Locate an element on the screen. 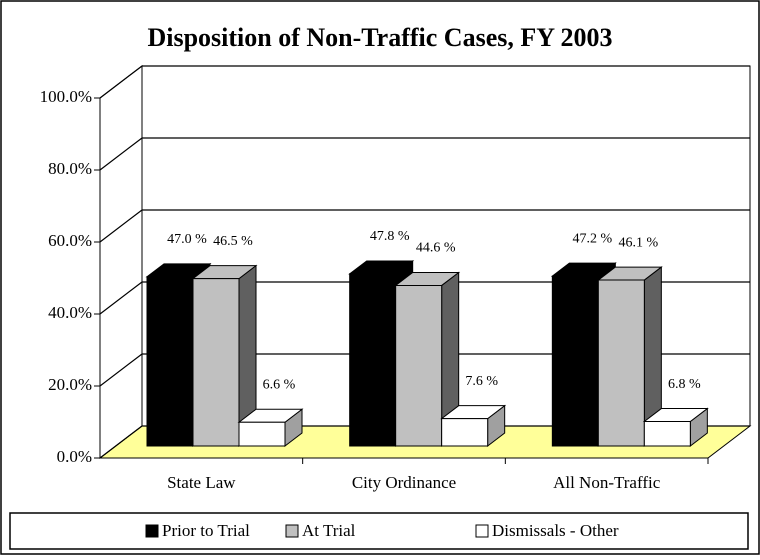  value-label: 47.0 % is located at coordinates (187, 239).